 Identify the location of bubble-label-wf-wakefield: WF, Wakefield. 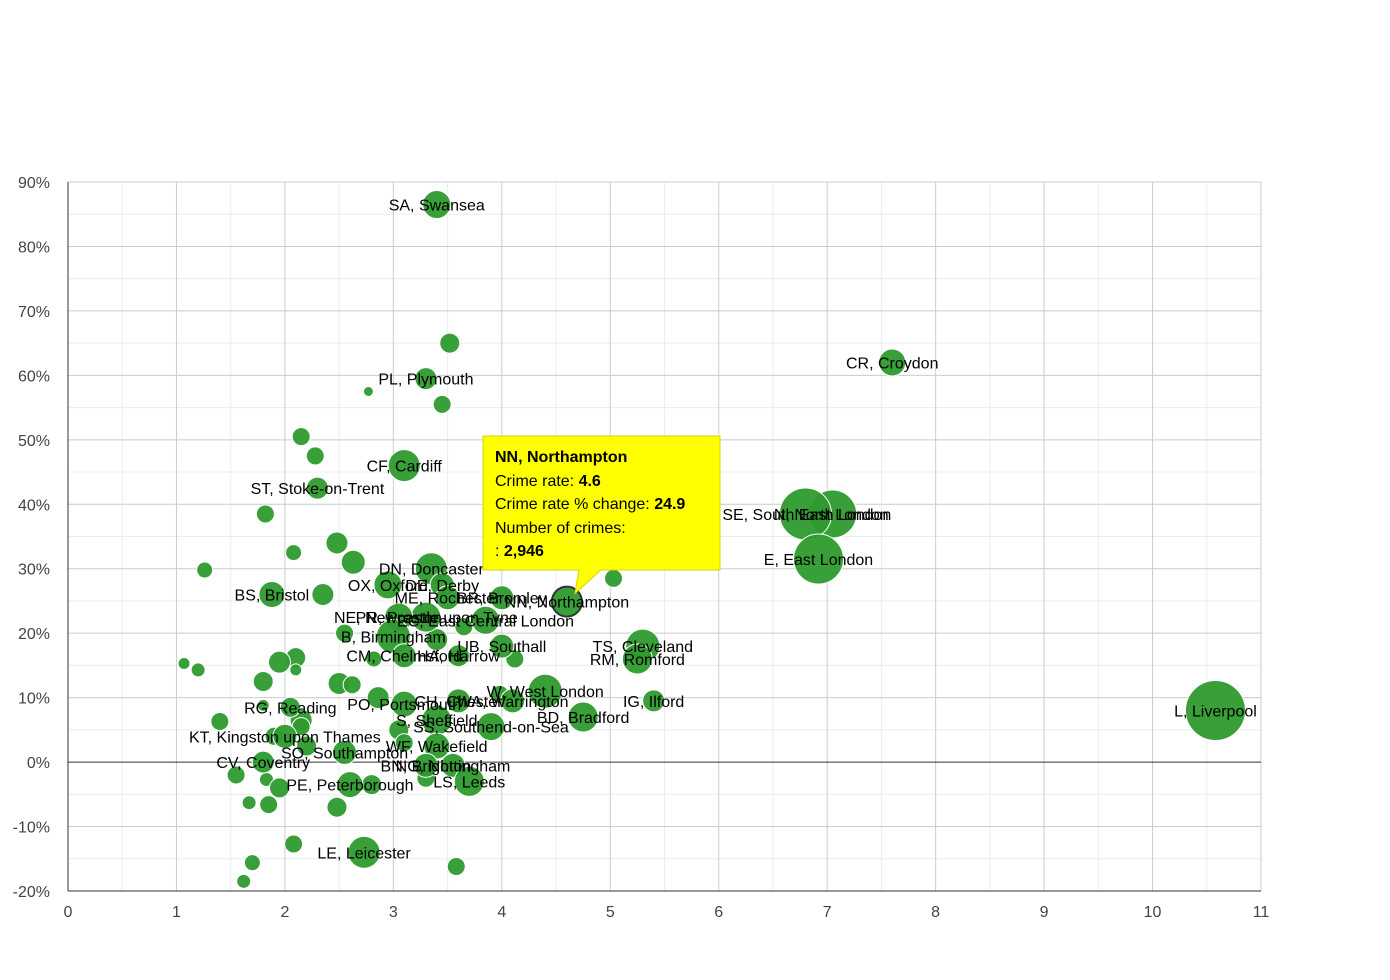
(437, 747).